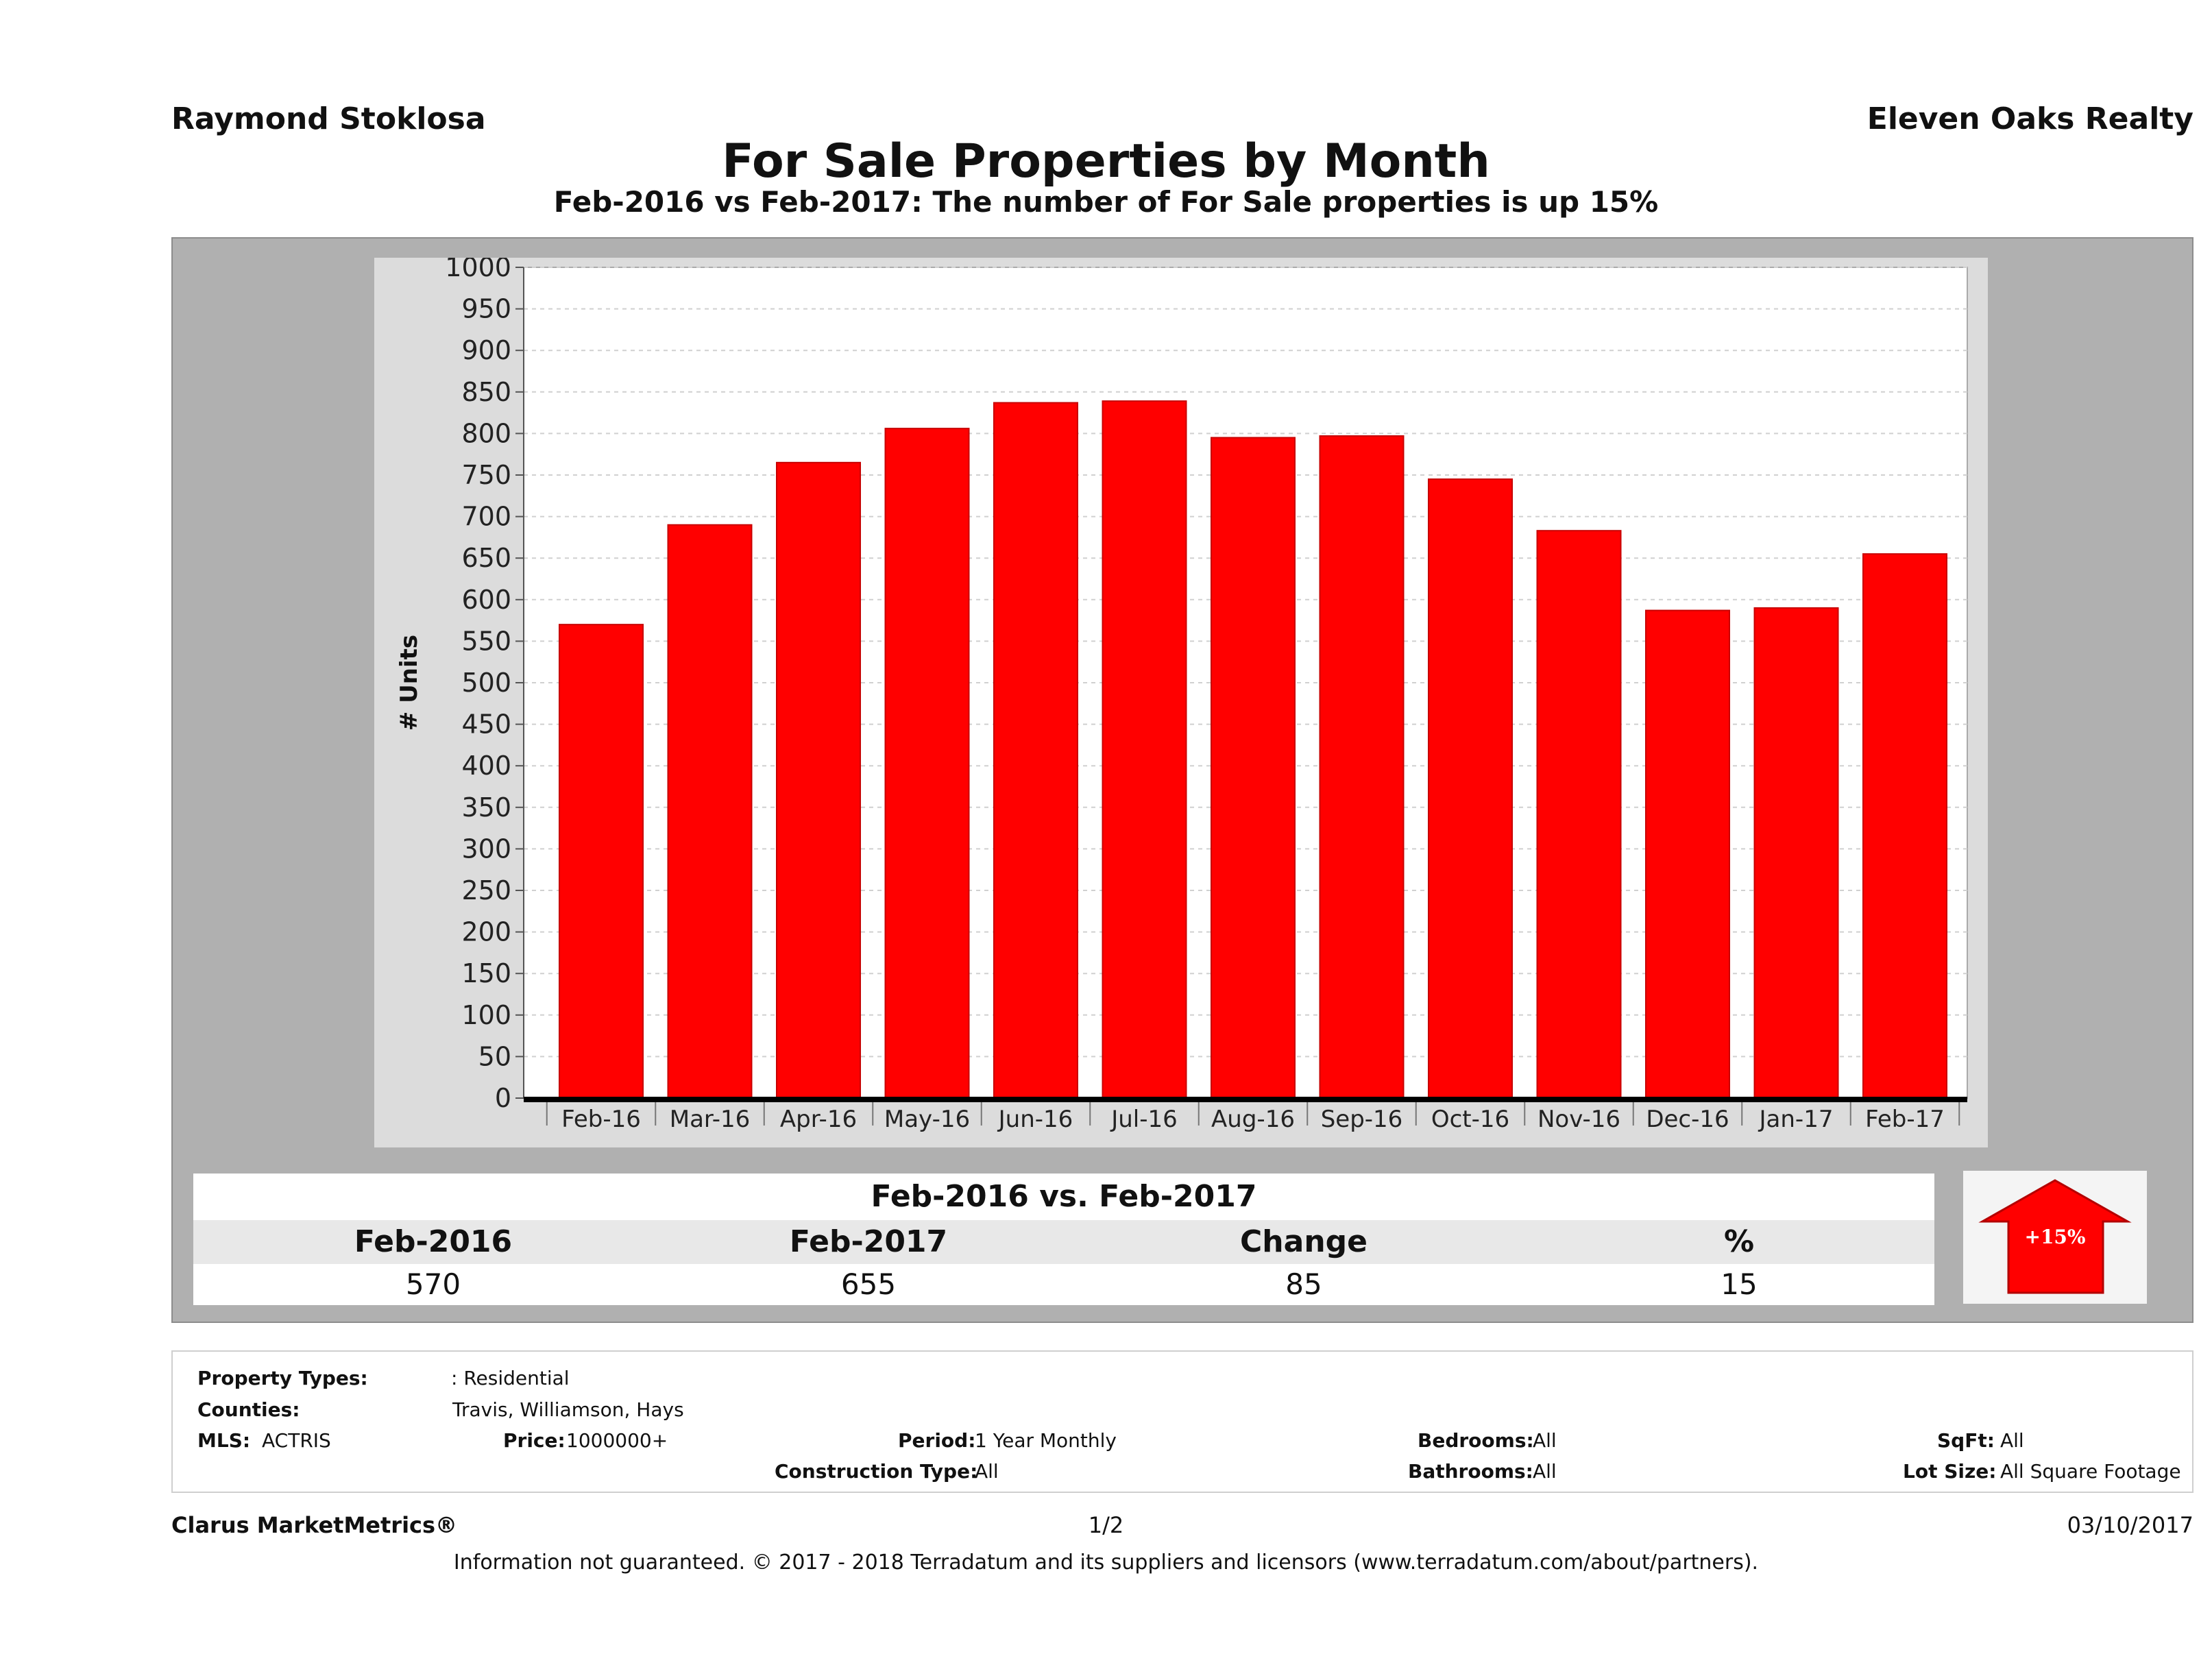 The height and width of the screenshot is (1678, 2212). What do you see at coordinates (617, 1440) in the screenshot?
I see `price-value: 1000000+` at bounding box center [617, 1440].